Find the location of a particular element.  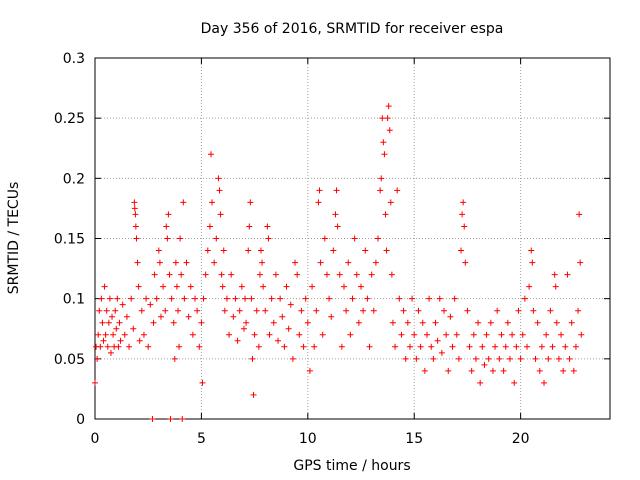

y-tick-label: 0.1 is located at coordinates (74, 300).